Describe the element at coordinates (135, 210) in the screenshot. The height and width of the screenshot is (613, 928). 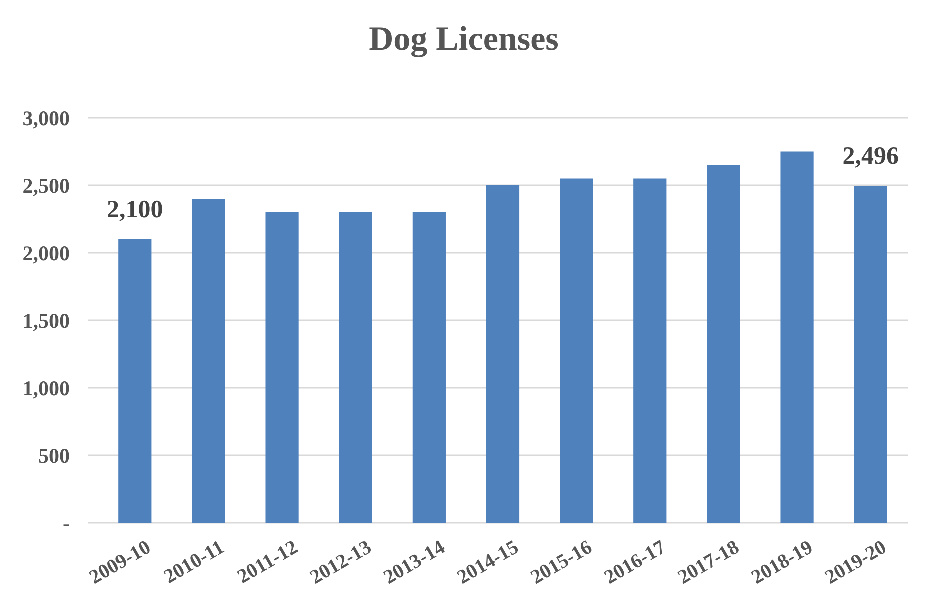
I see `data-label: 2,100` at that location.